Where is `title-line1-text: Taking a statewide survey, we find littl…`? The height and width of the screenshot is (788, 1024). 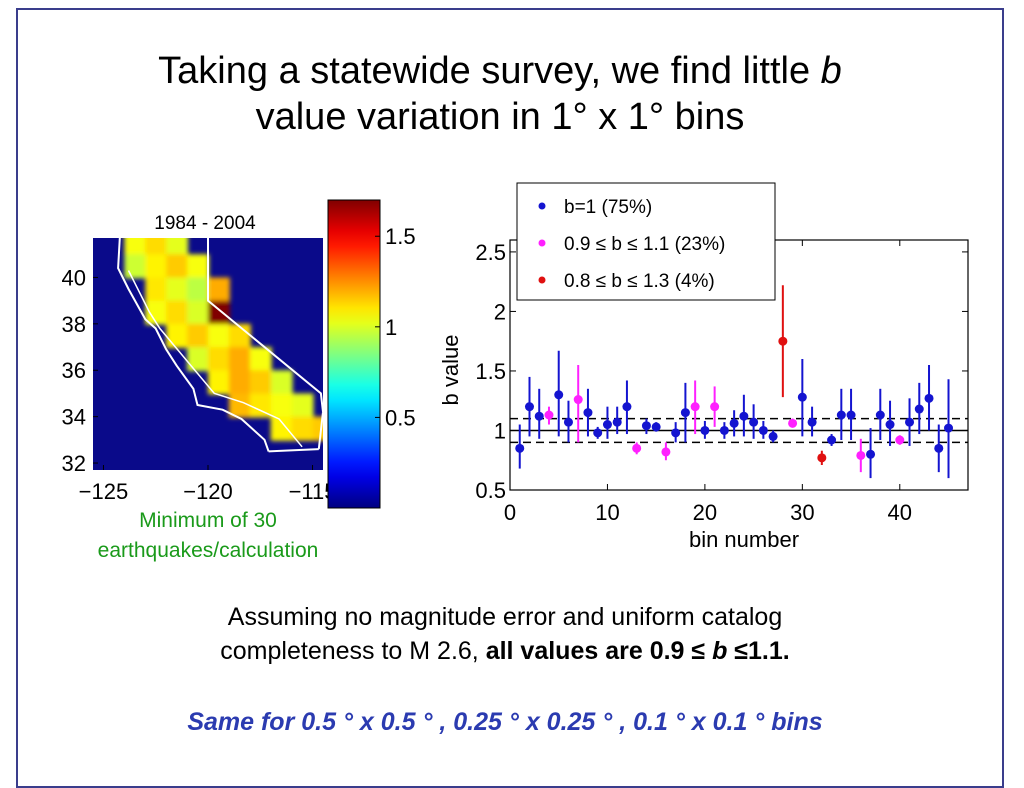 title-line1-text: Taking a statewide survey, we find littl… is located at coordinates (489, 71).